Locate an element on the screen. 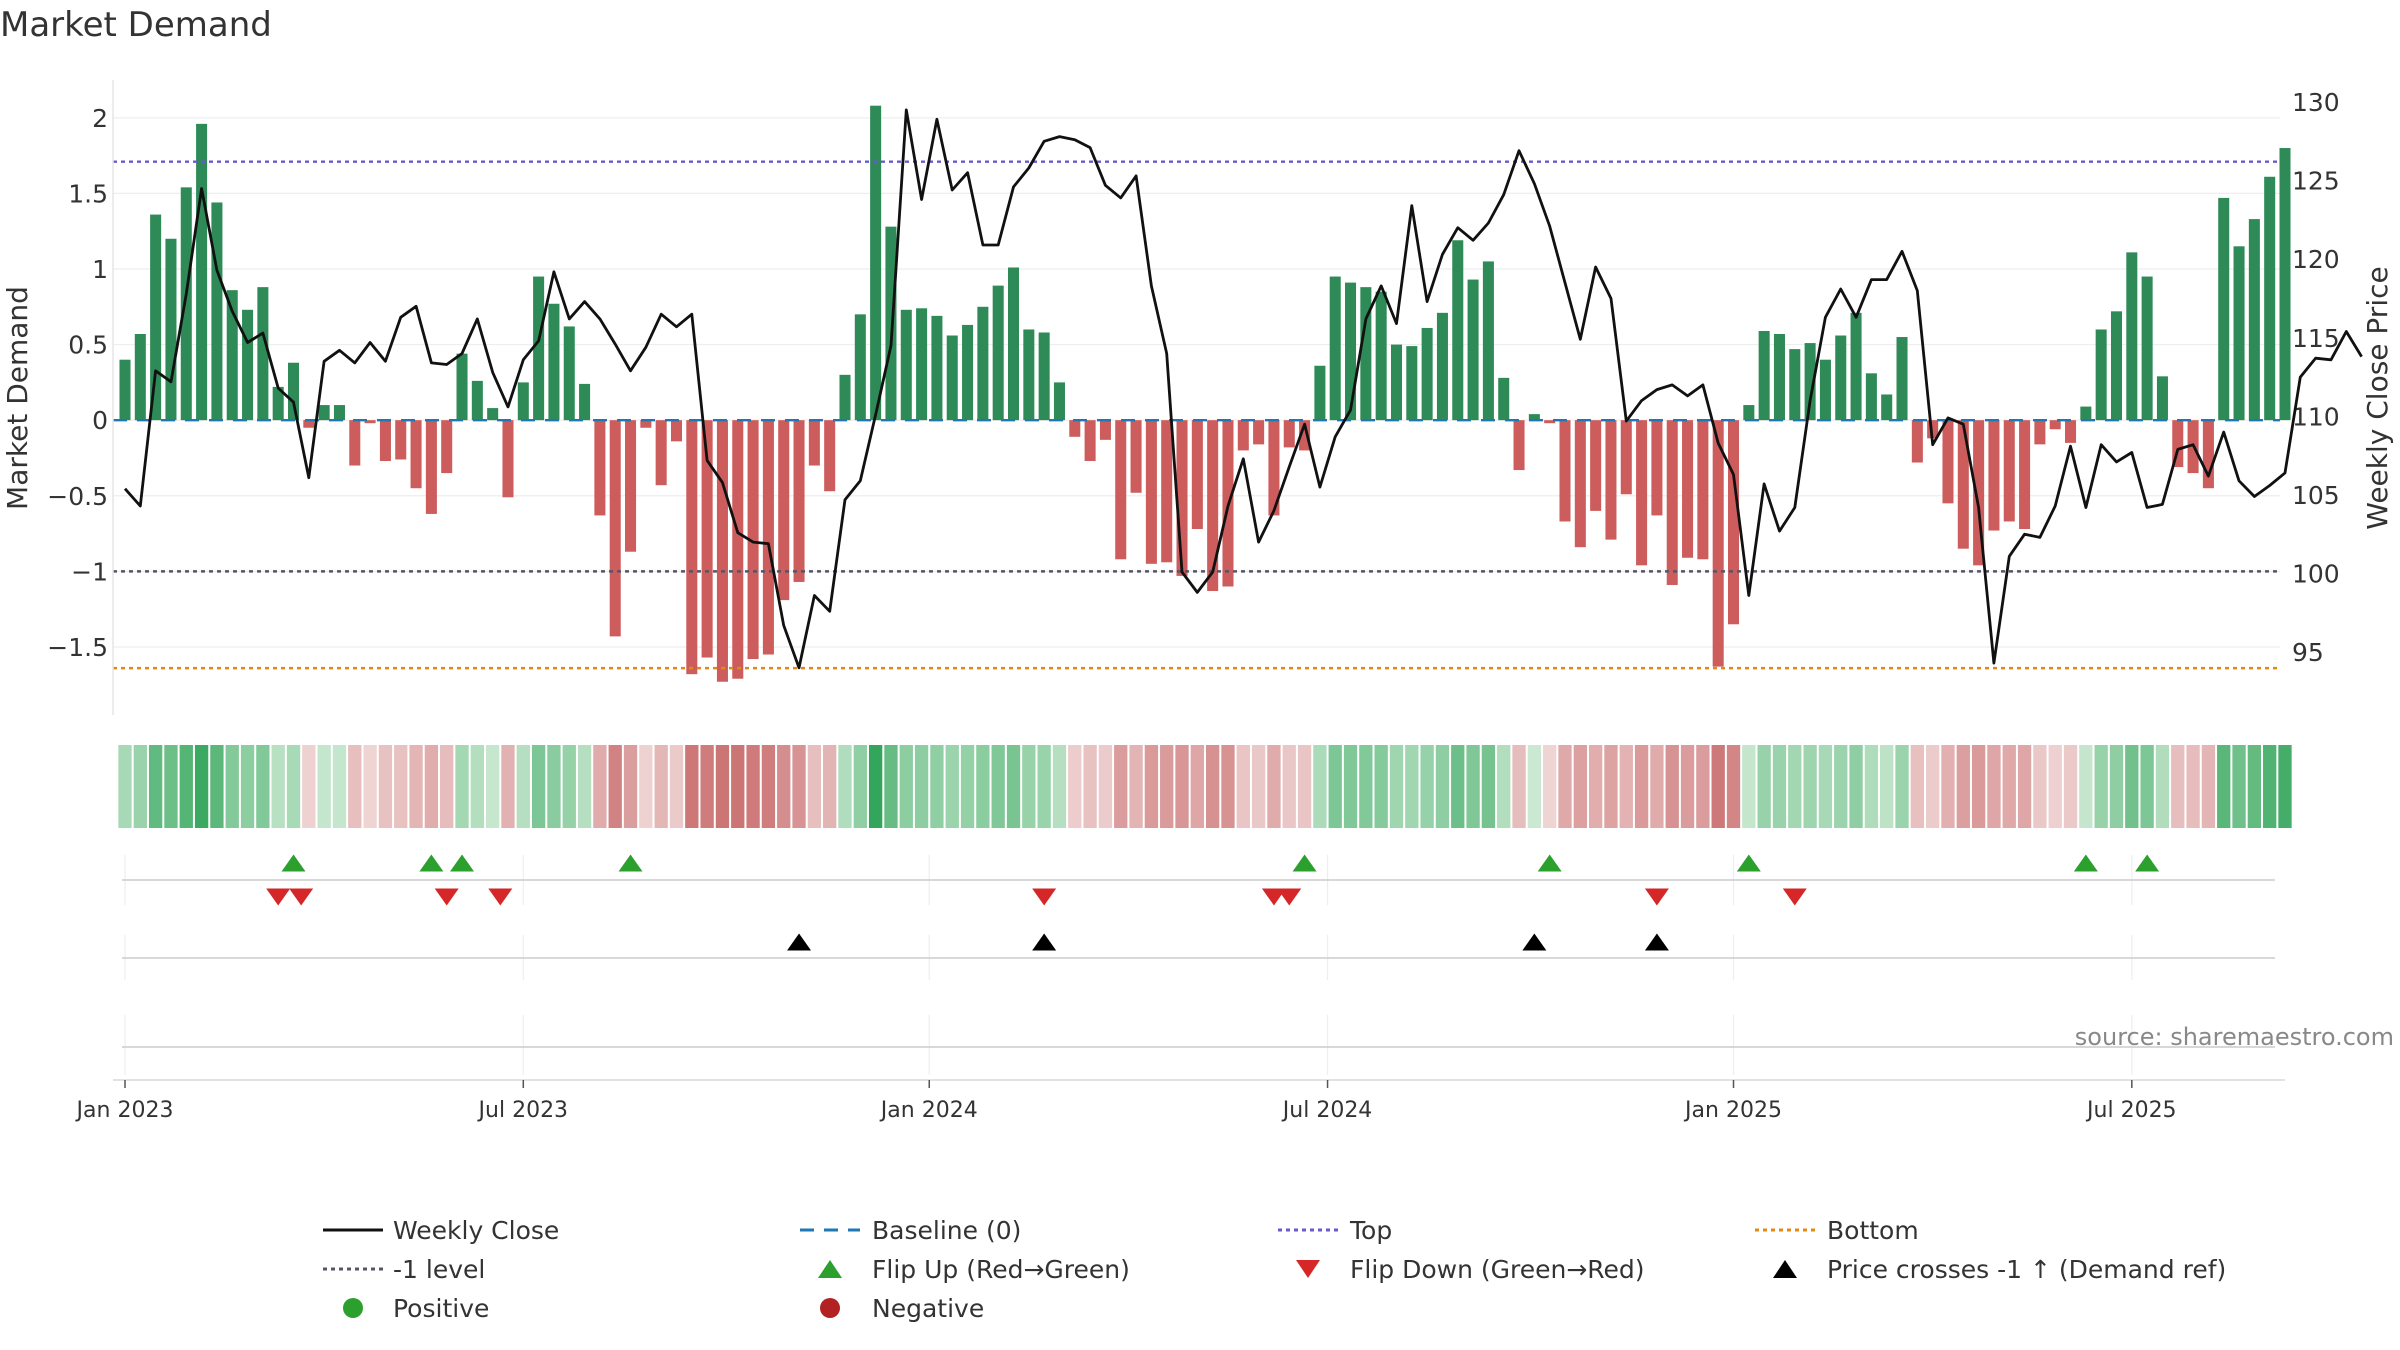 This screenshot has height=1350, width=2400. legend-flip-up-marker is located at coordinates (830, 1269).